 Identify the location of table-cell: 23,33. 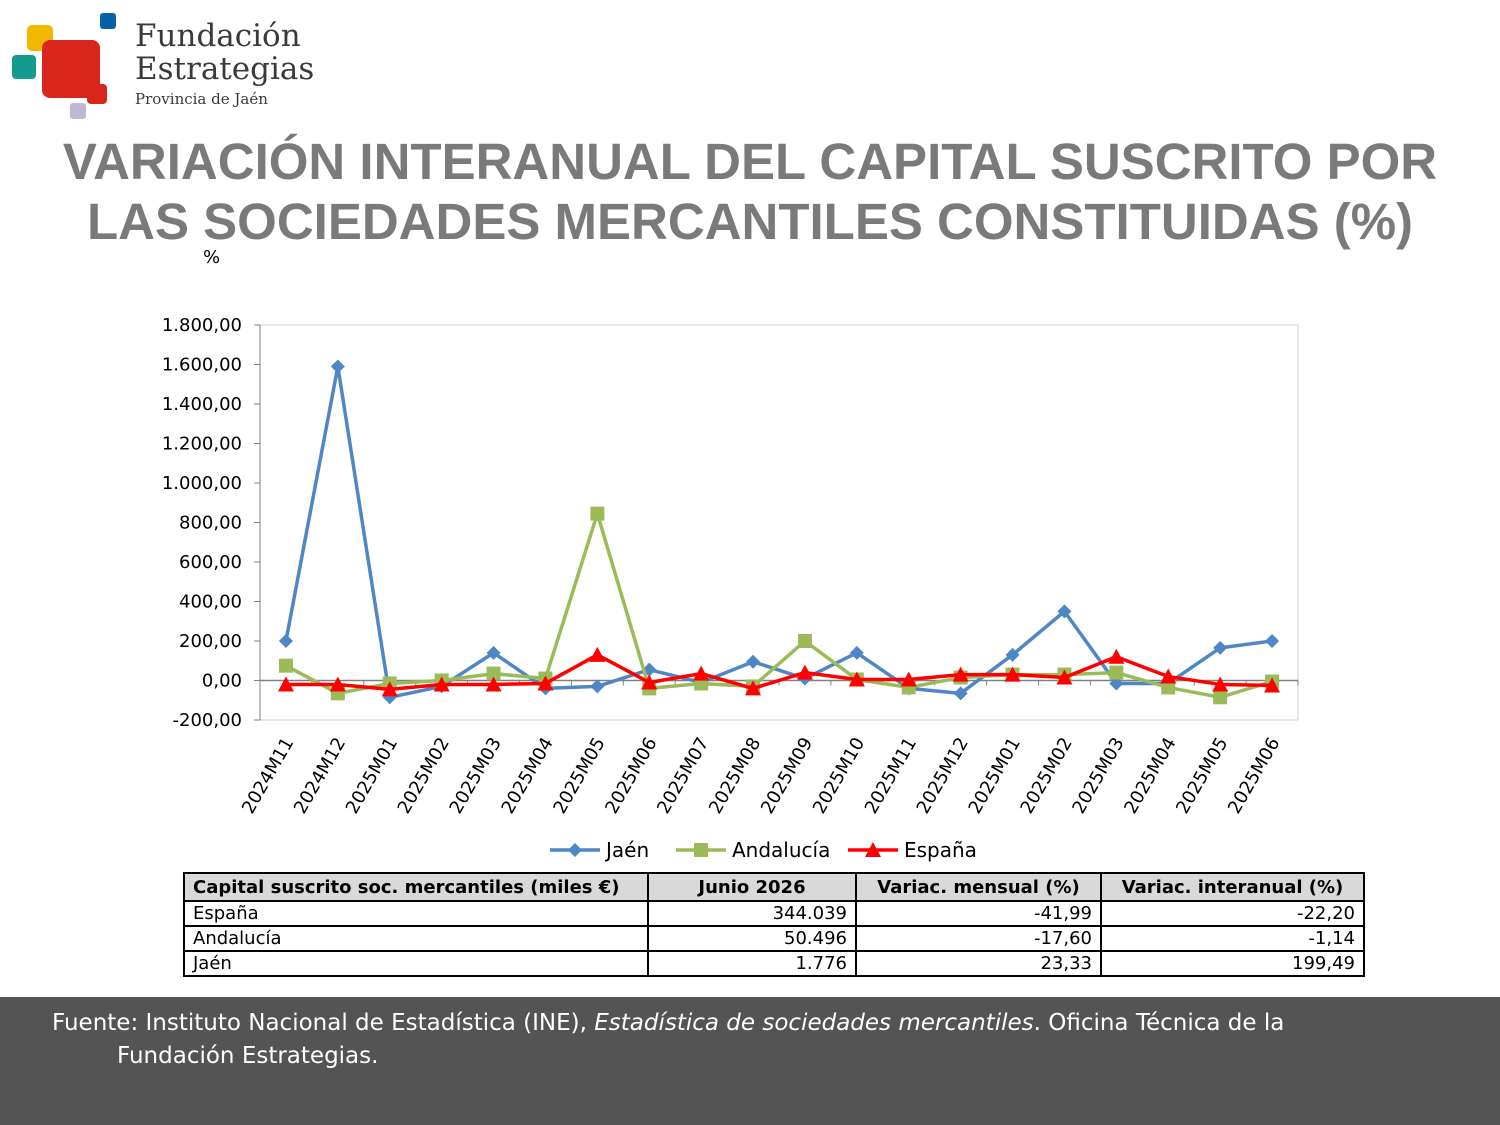
(978, 963).